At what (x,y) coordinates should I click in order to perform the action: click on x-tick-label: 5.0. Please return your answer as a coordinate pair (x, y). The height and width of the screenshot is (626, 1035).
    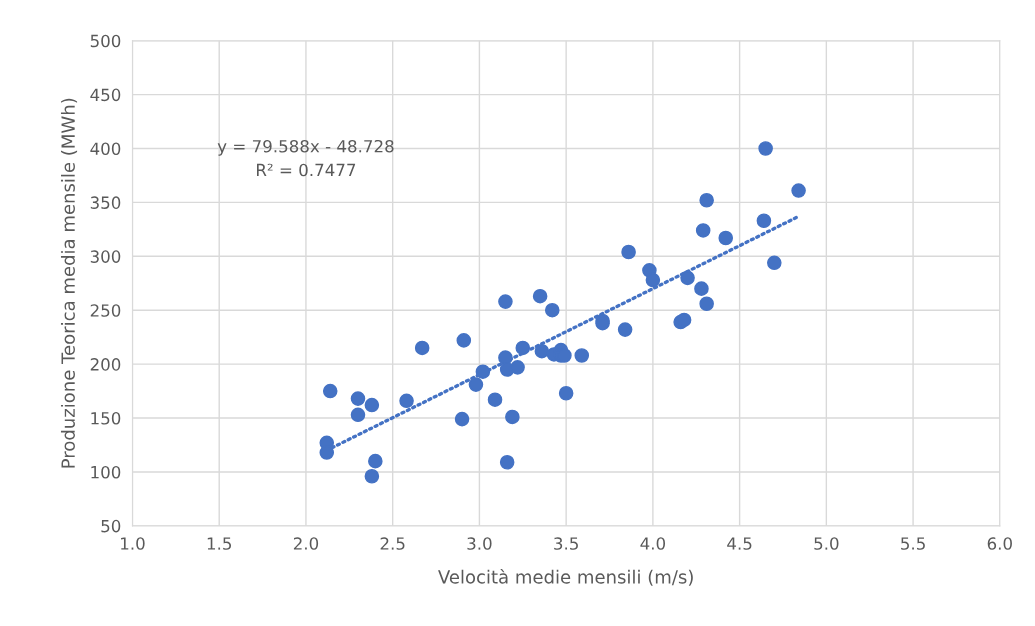
    Looking at the image, I should click on (826, 543).